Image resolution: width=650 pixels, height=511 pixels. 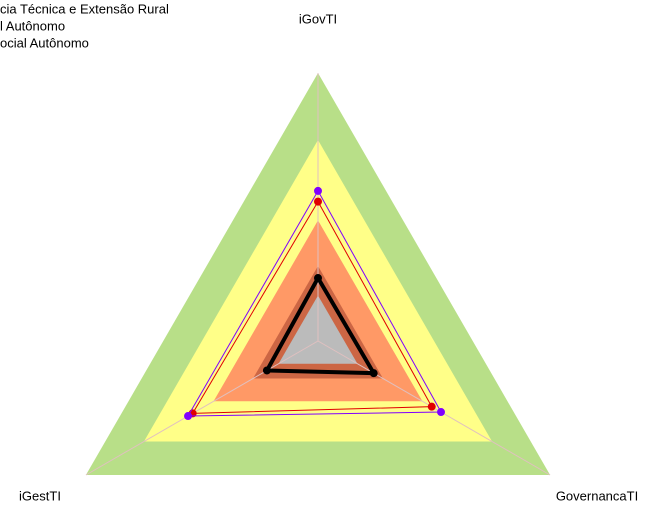 What do you see at coordinates (320, 324) in the screenshot?
I see `series-line` at bounding box center [320, 324].